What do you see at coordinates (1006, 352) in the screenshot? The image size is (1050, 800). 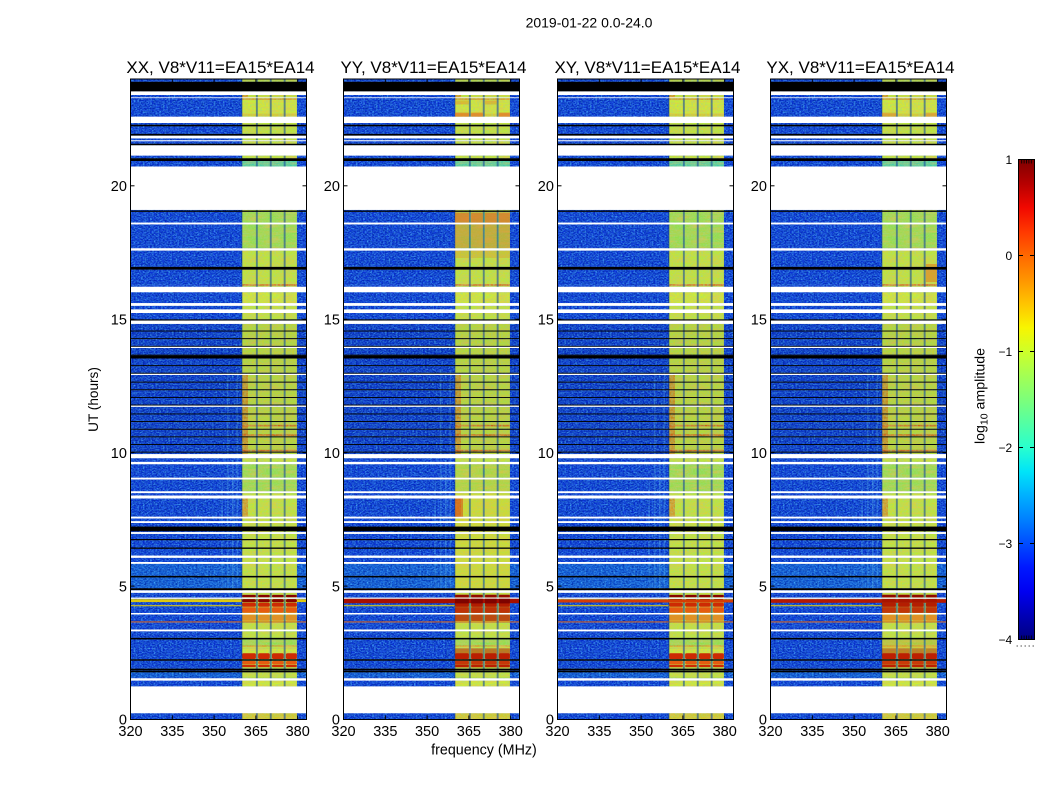 I see `svg-text: −1` at bounding box center [1006, 352].